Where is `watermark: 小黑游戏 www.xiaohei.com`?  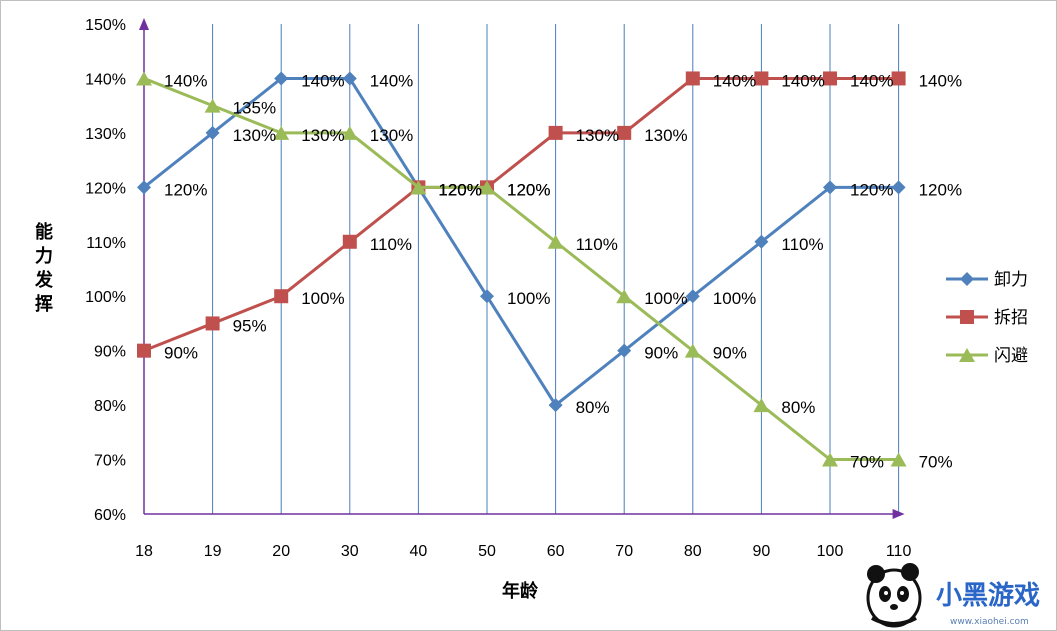 watermark: 小黑游戏 www.xiaohei.com is located at coordinates (953, 595).